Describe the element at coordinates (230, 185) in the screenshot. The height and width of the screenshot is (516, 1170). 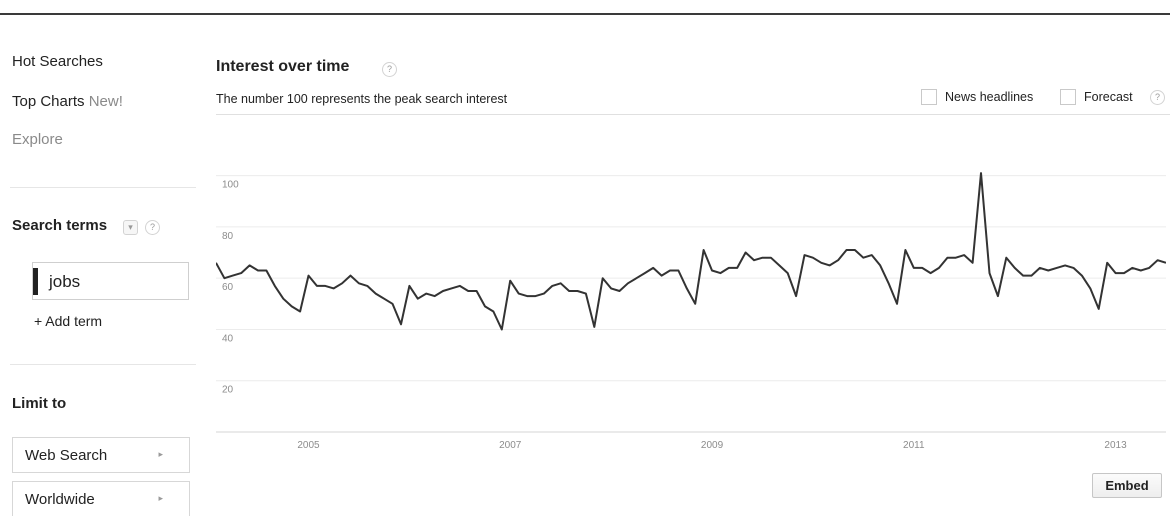
I see `y-tick-label: 100` at that location.